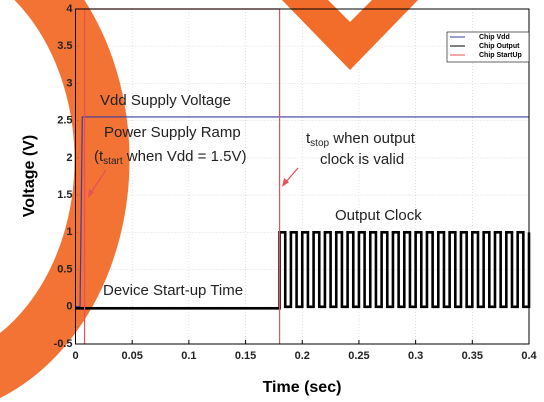  What do you see at coordinates (499, 46) in the screenshot?
I see `legend-label: Chip Output` at bounding box center [499, 46].